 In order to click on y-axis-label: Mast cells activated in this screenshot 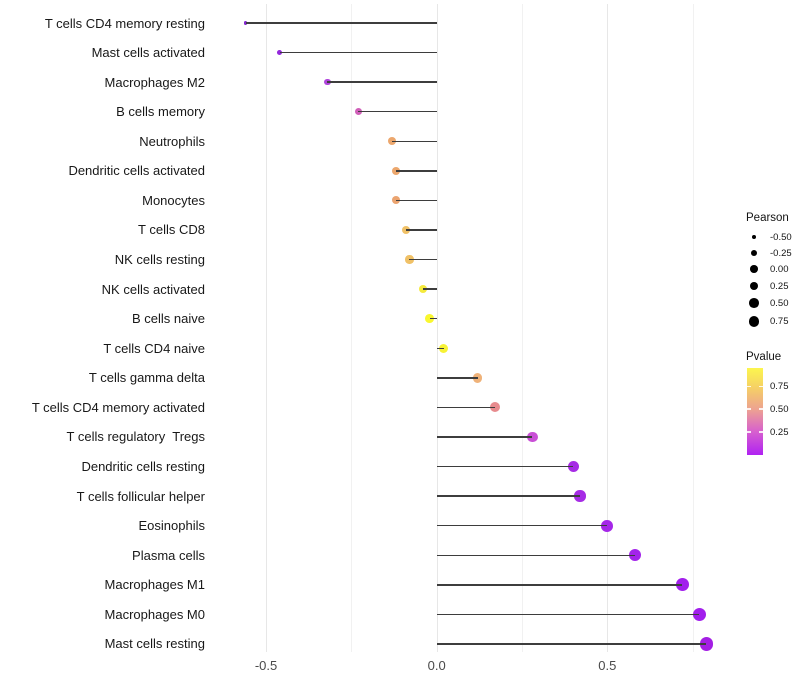, I will do `click(148, 53)`.